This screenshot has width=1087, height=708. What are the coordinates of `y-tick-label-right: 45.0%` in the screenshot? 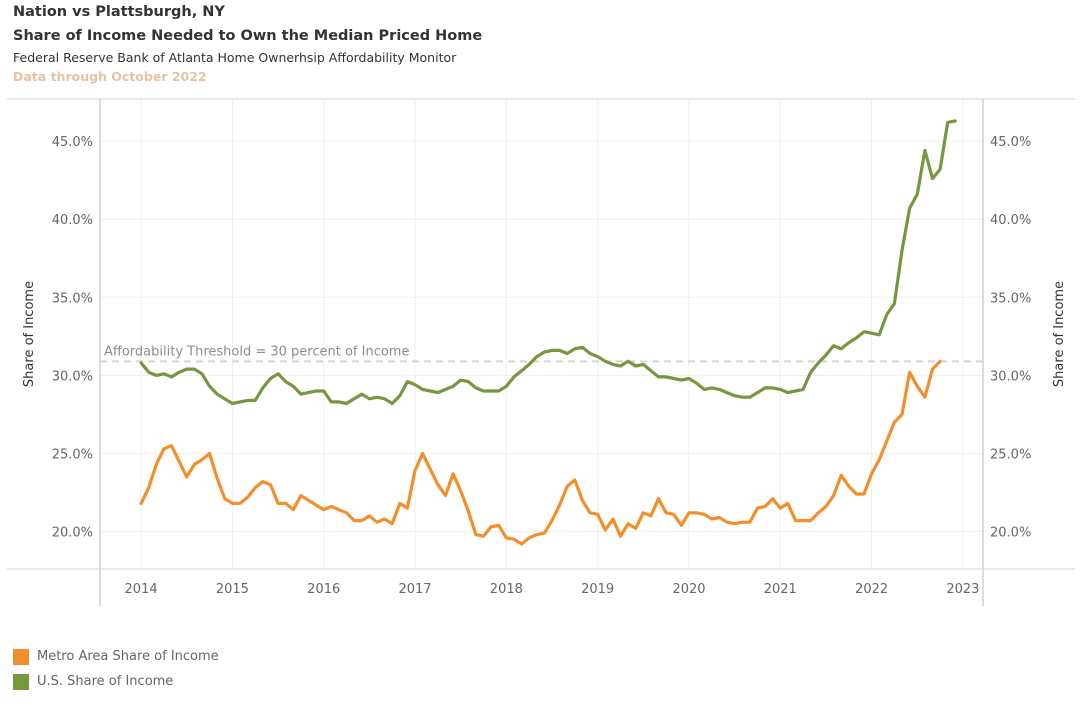 It's located at (1010, 142).